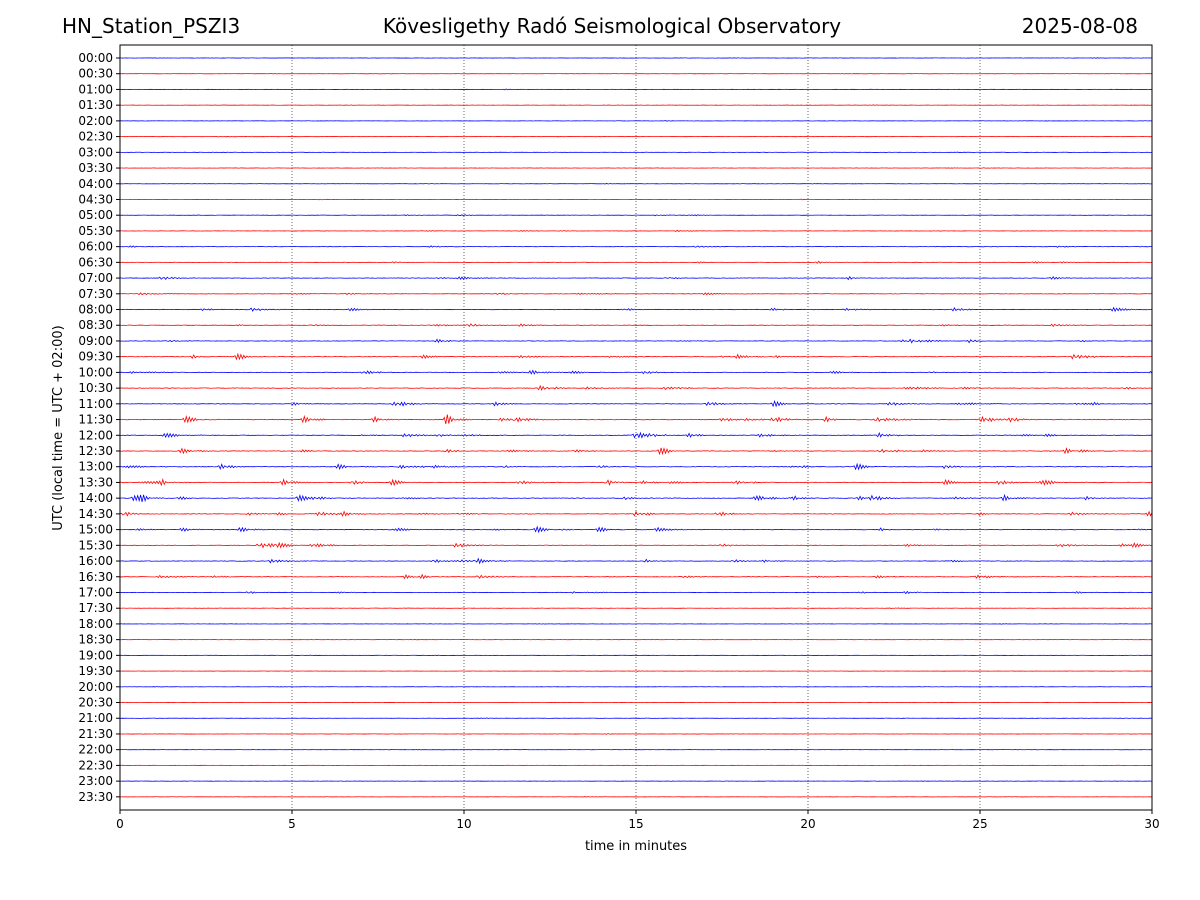  I want to click on y-tick-label-13:00: 13:00, so click(95, 467).